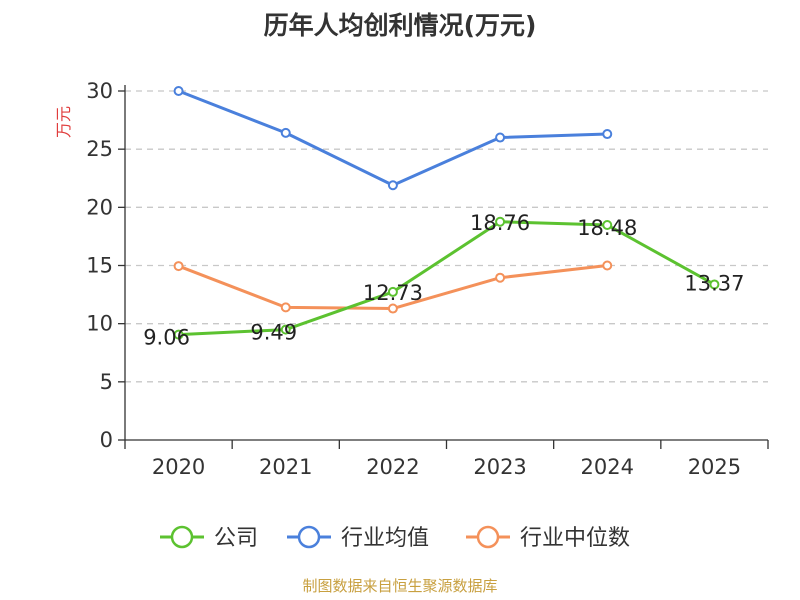  I want to click on legend-label: 行业均值, so click(385, 538).